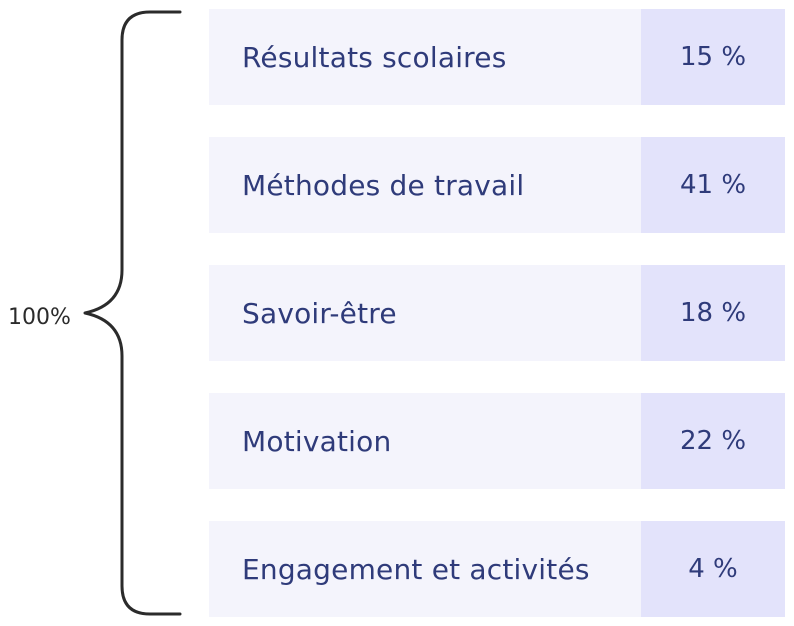 Image resolution: width=794 pixels, height=626 pixels. Describe the element at coordinates (713, 441) in the screenshot. I see `item-value: 22 %` at that location.